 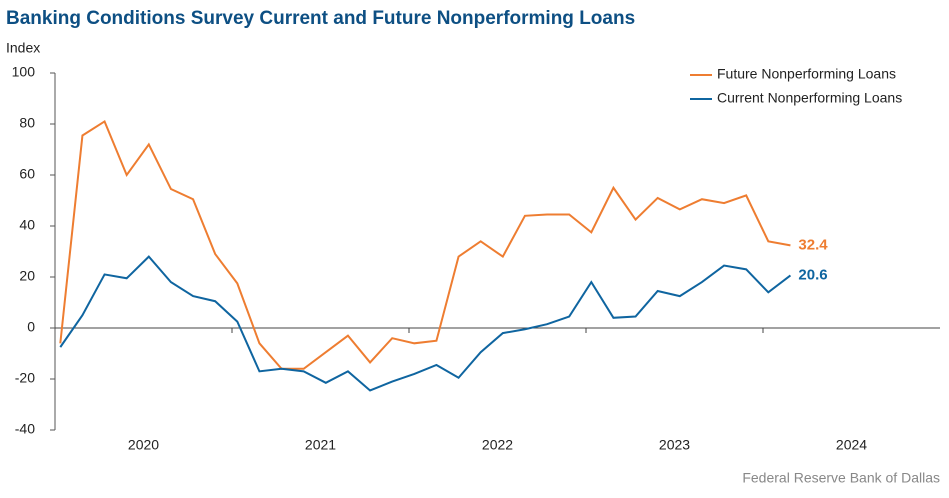 I want to click on x-tick-label: 2023, so click(x=674, y=445).